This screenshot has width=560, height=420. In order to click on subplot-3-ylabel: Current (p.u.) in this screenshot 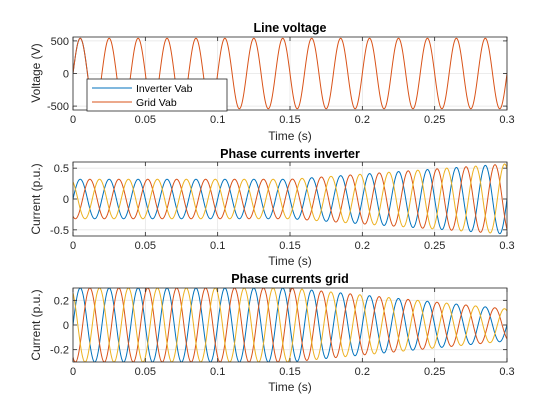, I will do `click(36, 324)`.